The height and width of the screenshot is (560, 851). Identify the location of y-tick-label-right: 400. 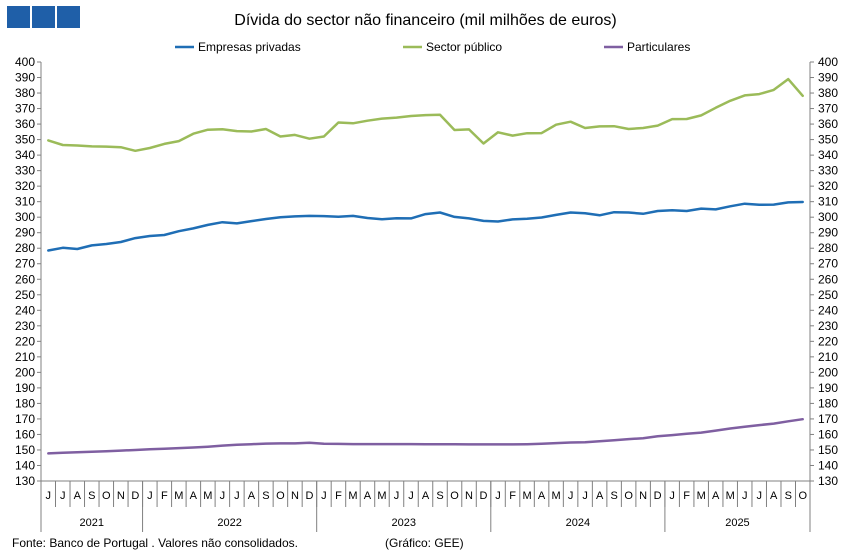
(828, 62).